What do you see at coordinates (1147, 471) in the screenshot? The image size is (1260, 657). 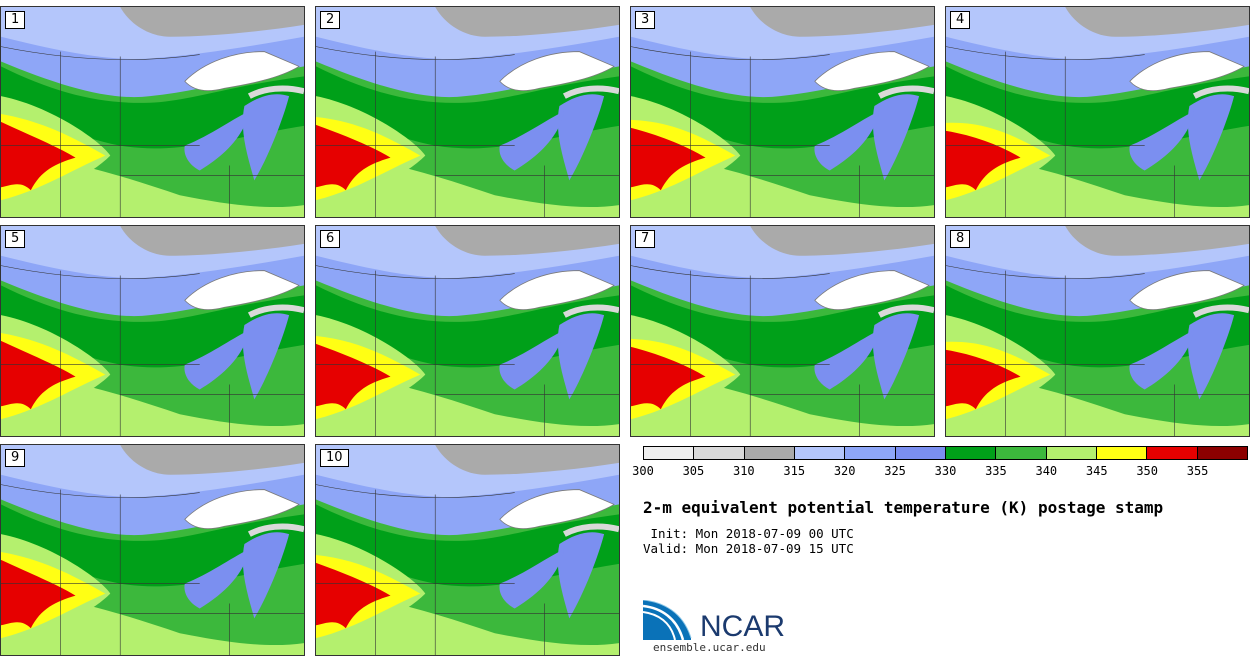 I see `colorbar-tick-label: 350` at bounding box center [1147, 471].